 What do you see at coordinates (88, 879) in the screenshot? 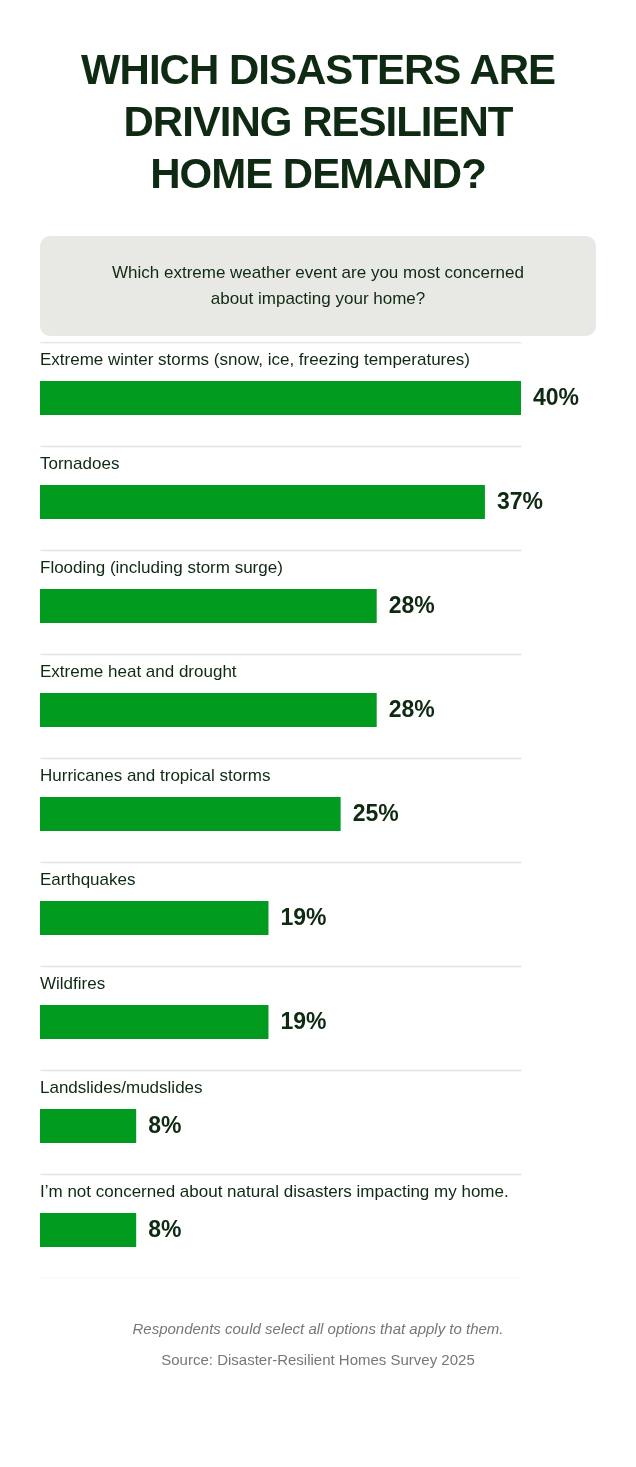
I see `y-tick-label: Earthquakes` at bounding box center [88, 879].